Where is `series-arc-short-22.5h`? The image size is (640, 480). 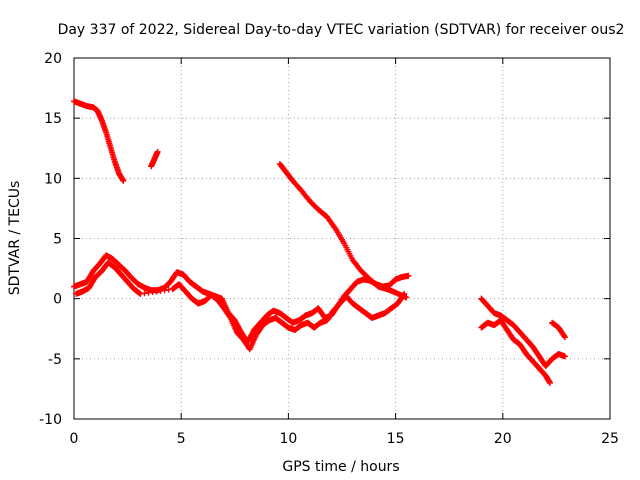 series-arc-short-22.5h is located at coordinates (558, 330).